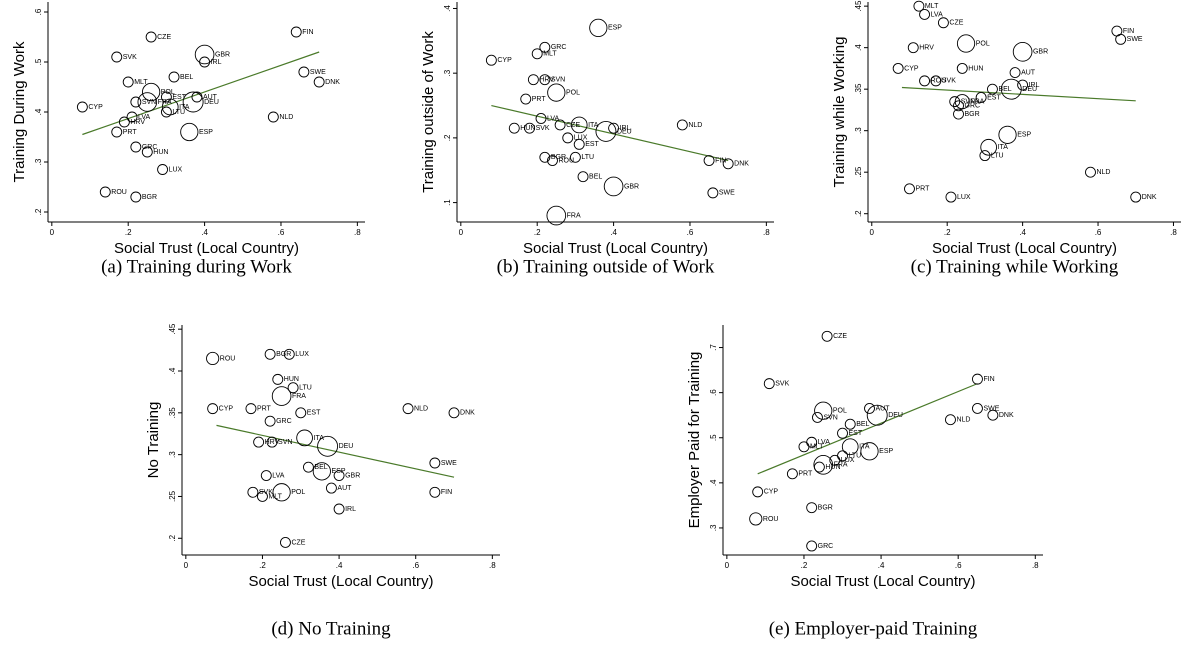  What do you see at coordinates (964, 197) in the screenshot?
I see `point-label: LUX` at bounding box center [964, 197].